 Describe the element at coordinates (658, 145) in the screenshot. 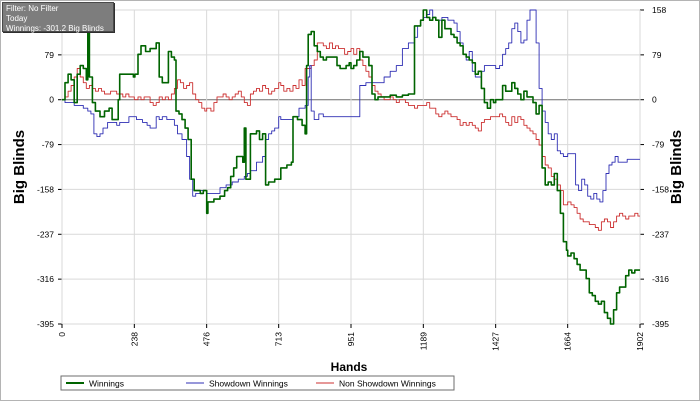

I see `y-tick-label-right: -79` at that location.